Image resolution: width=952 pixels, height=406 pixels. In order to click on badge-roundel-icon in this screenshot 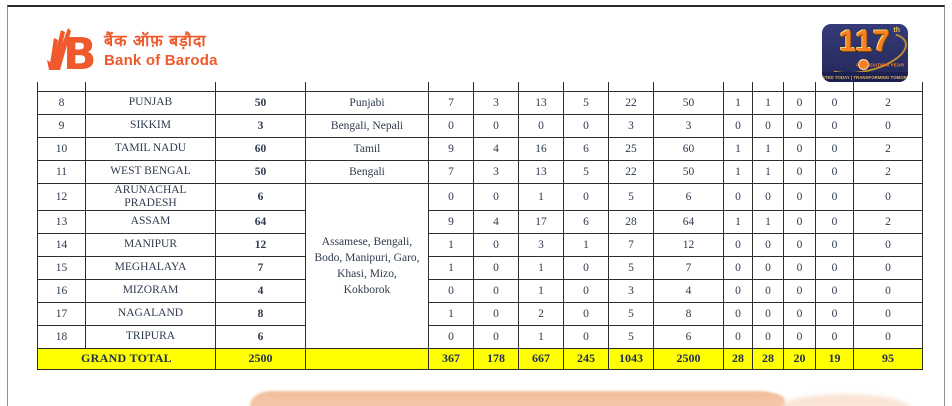, I will do `click(863, 64)`.